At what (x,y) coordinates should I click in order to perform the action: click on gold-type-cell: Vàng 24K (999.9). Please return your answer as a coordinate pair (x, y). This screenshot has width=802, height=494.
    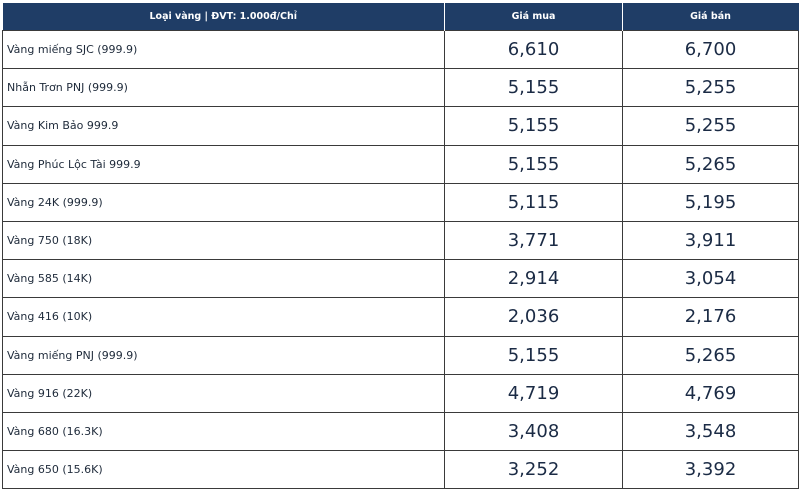
    Looking at the image, I should click on (224, 202).